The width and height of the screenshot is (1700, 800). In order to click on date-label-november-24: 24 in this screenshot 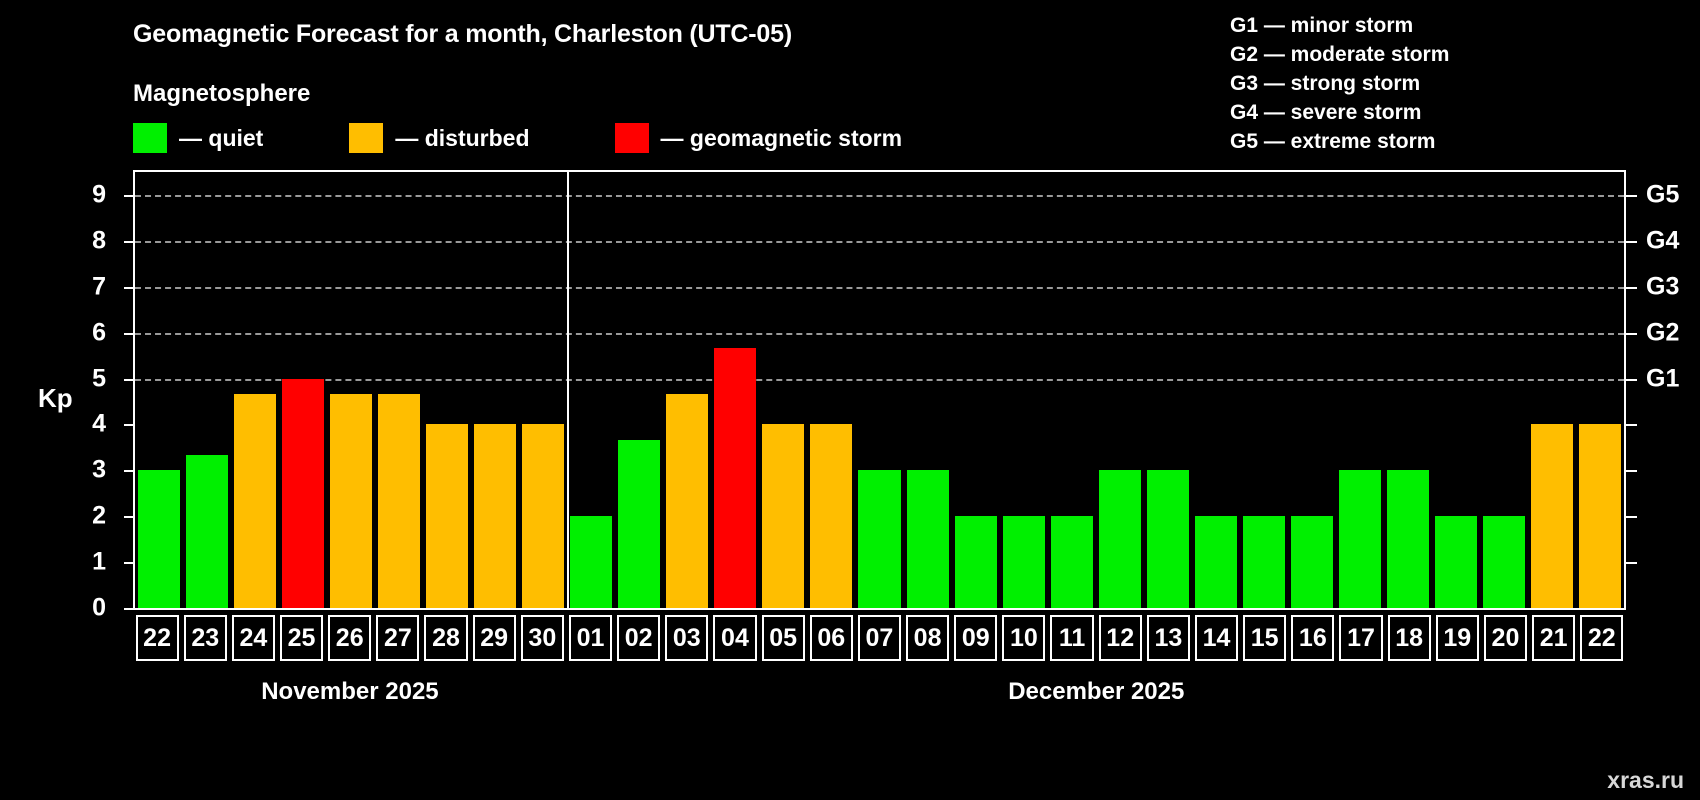, I will do `click(253, 638)`.